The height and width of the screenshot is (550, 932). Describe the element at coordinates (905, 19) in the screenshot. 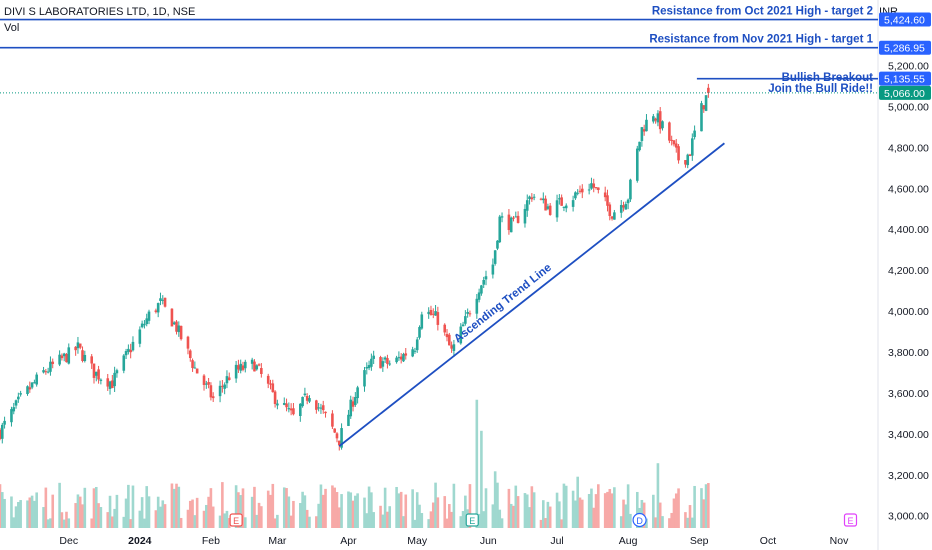

I see `price-tag` at that location.